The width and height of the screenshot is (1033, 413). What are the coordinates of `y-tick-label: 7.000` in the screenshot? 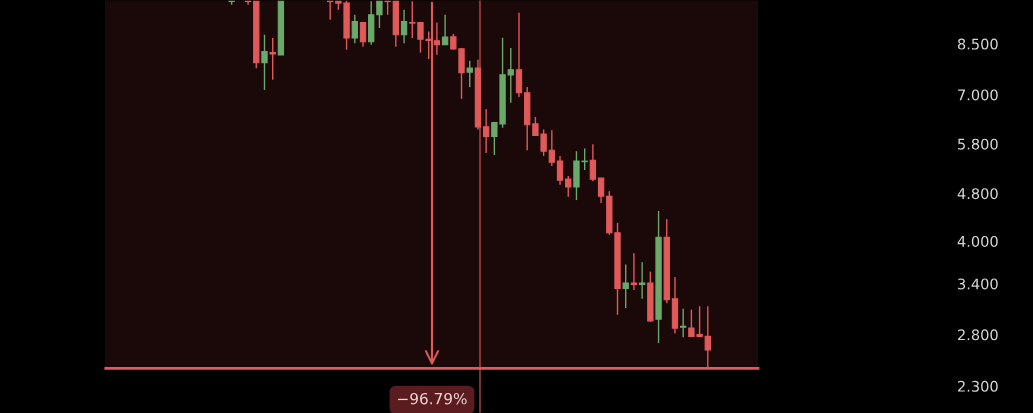 It's located at (978, 95).